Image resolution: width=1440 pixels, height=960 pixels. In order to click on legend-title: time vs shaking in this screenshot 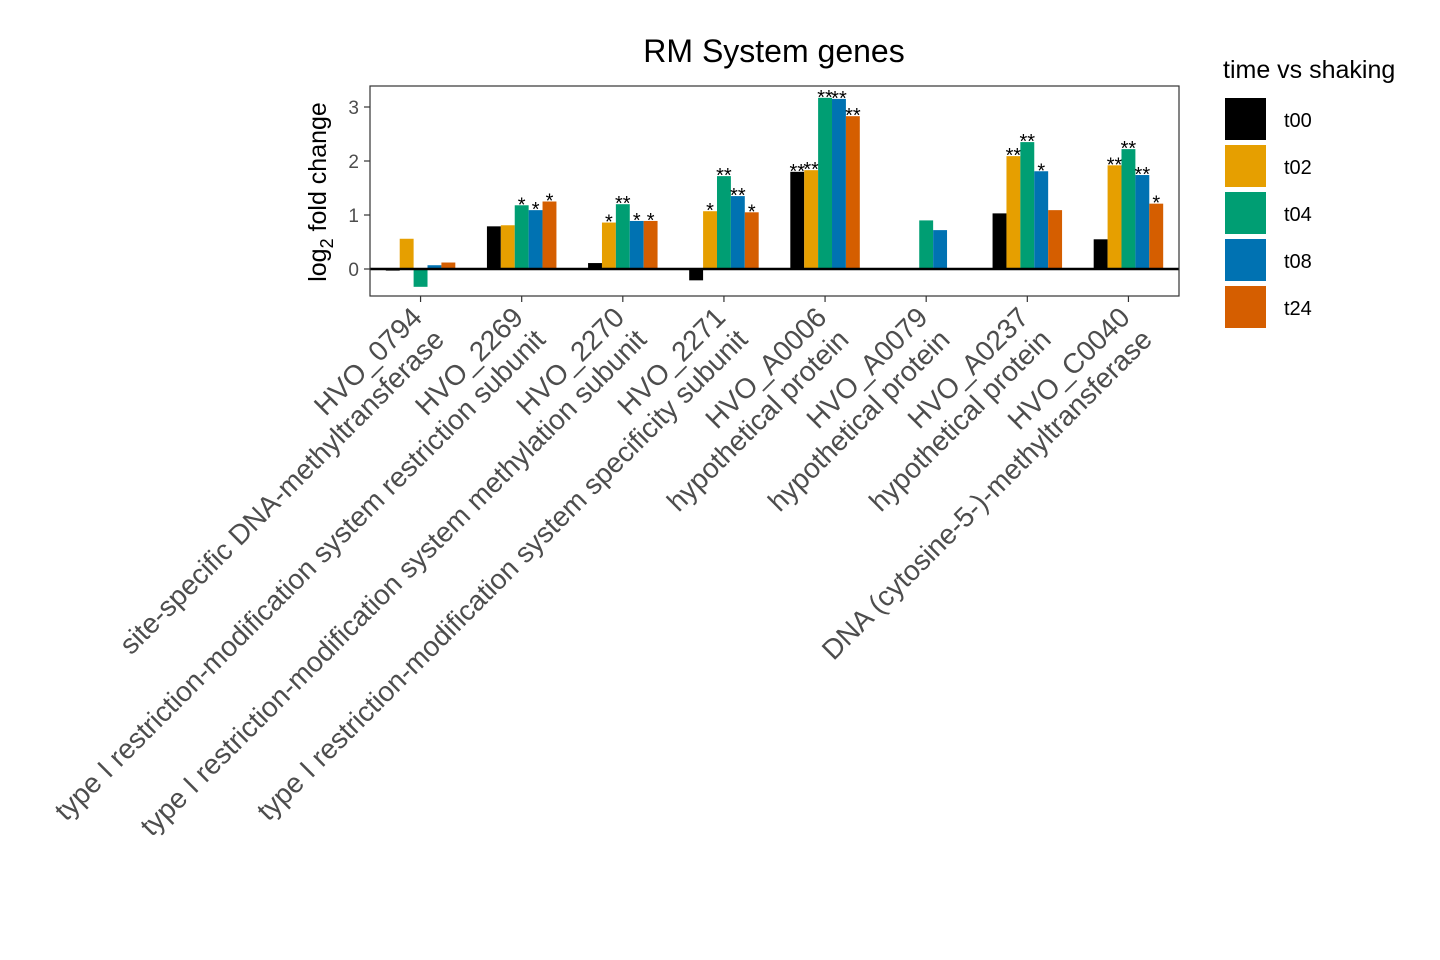, I will do `click(1309, 70)`.